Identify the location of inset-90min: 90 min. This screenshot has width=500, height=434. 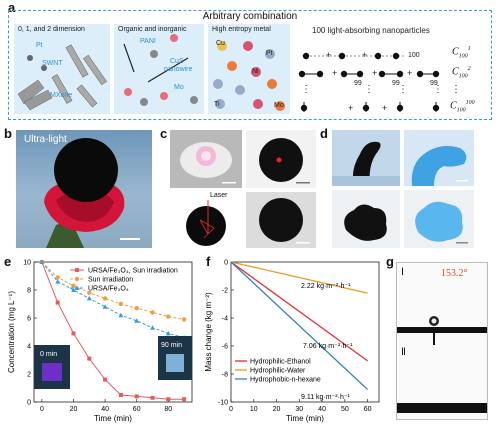
(175, 358).